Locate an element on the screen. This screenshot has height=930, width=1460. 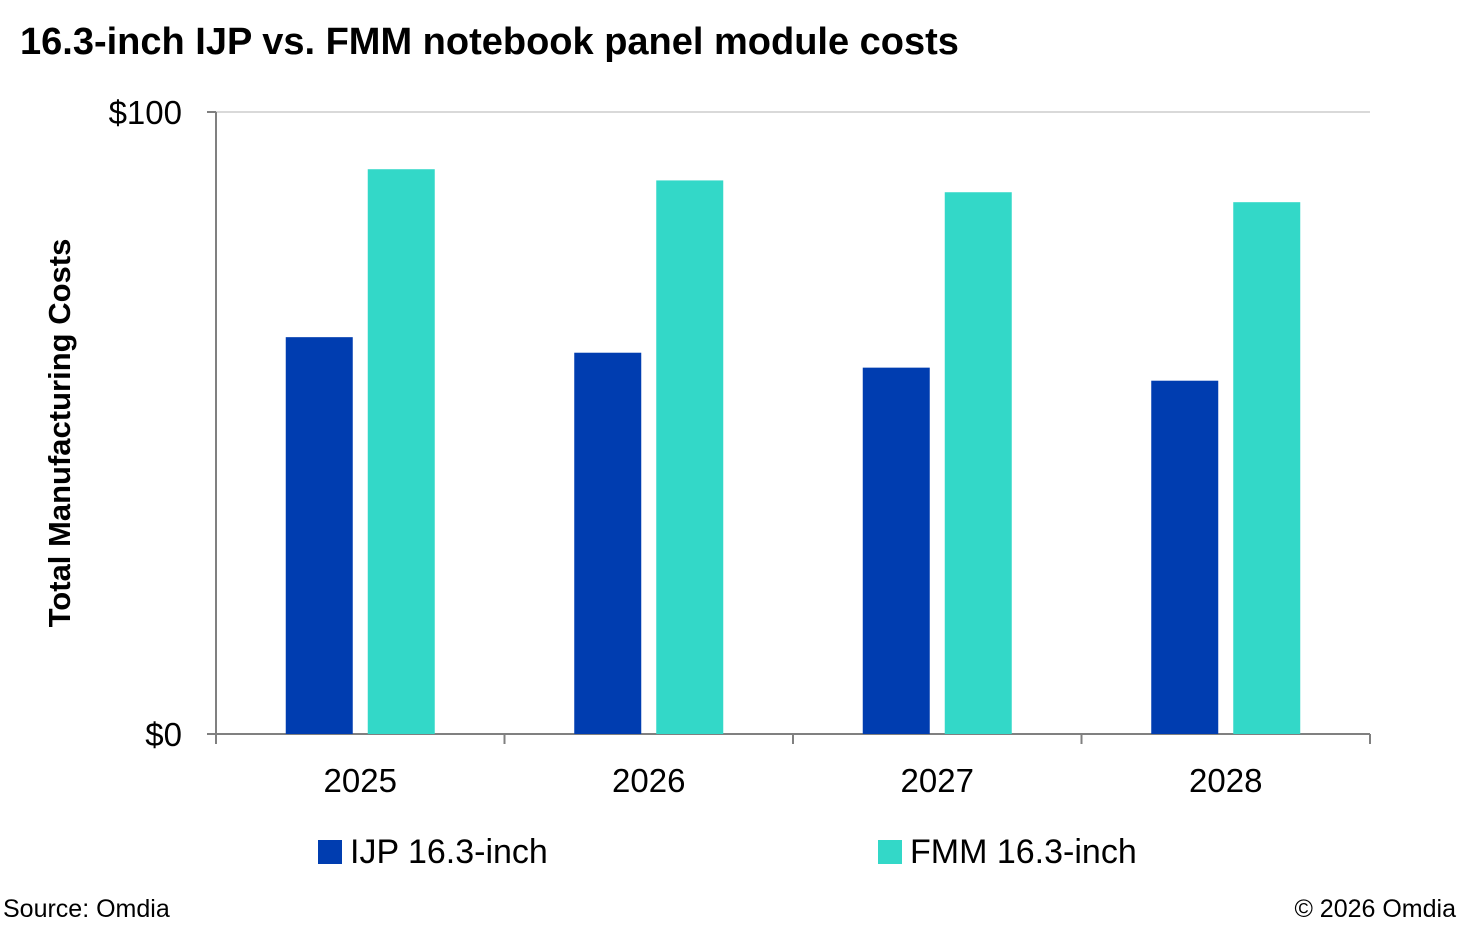
bar-fmm-2028 is located at coordinates (1267, 468).